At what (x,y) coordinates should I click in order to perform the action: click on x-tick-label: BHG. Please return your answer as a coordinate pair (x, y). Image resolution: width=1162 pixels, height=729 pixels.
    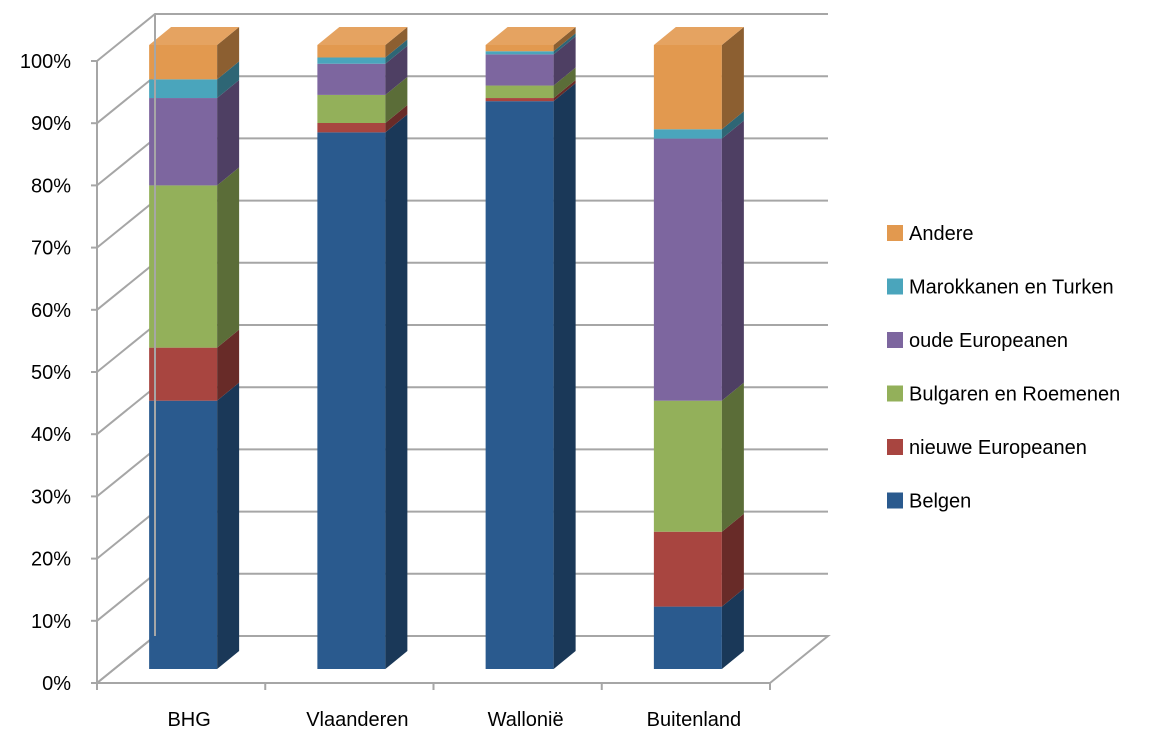
    Looking at the image, I should click on (188, 719).